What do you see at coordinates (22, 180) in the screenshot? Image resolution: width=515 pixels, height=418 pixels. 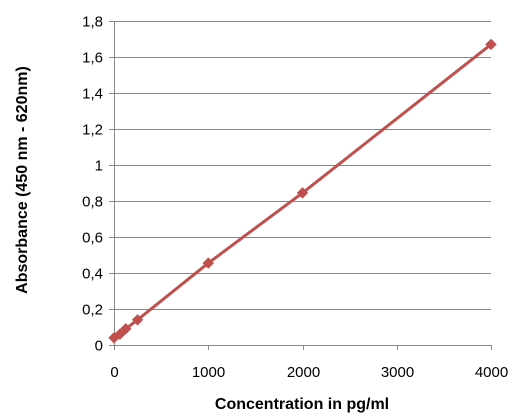 I see `y-axis-title: Absorbance (450 nm - 620nm)` at bounding box center [22, 180].